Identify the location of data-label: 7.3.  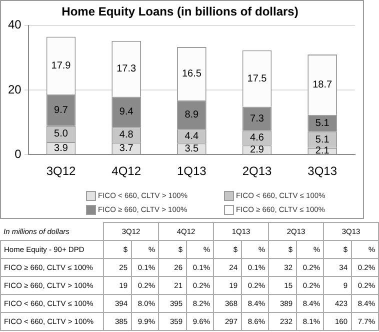
(257, 118).